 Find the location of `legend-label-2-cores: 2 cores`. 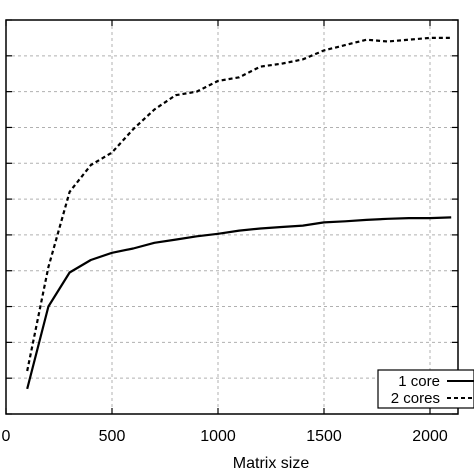

legend-label-2-cores: 2 cores is located at coordinates (415, 398).